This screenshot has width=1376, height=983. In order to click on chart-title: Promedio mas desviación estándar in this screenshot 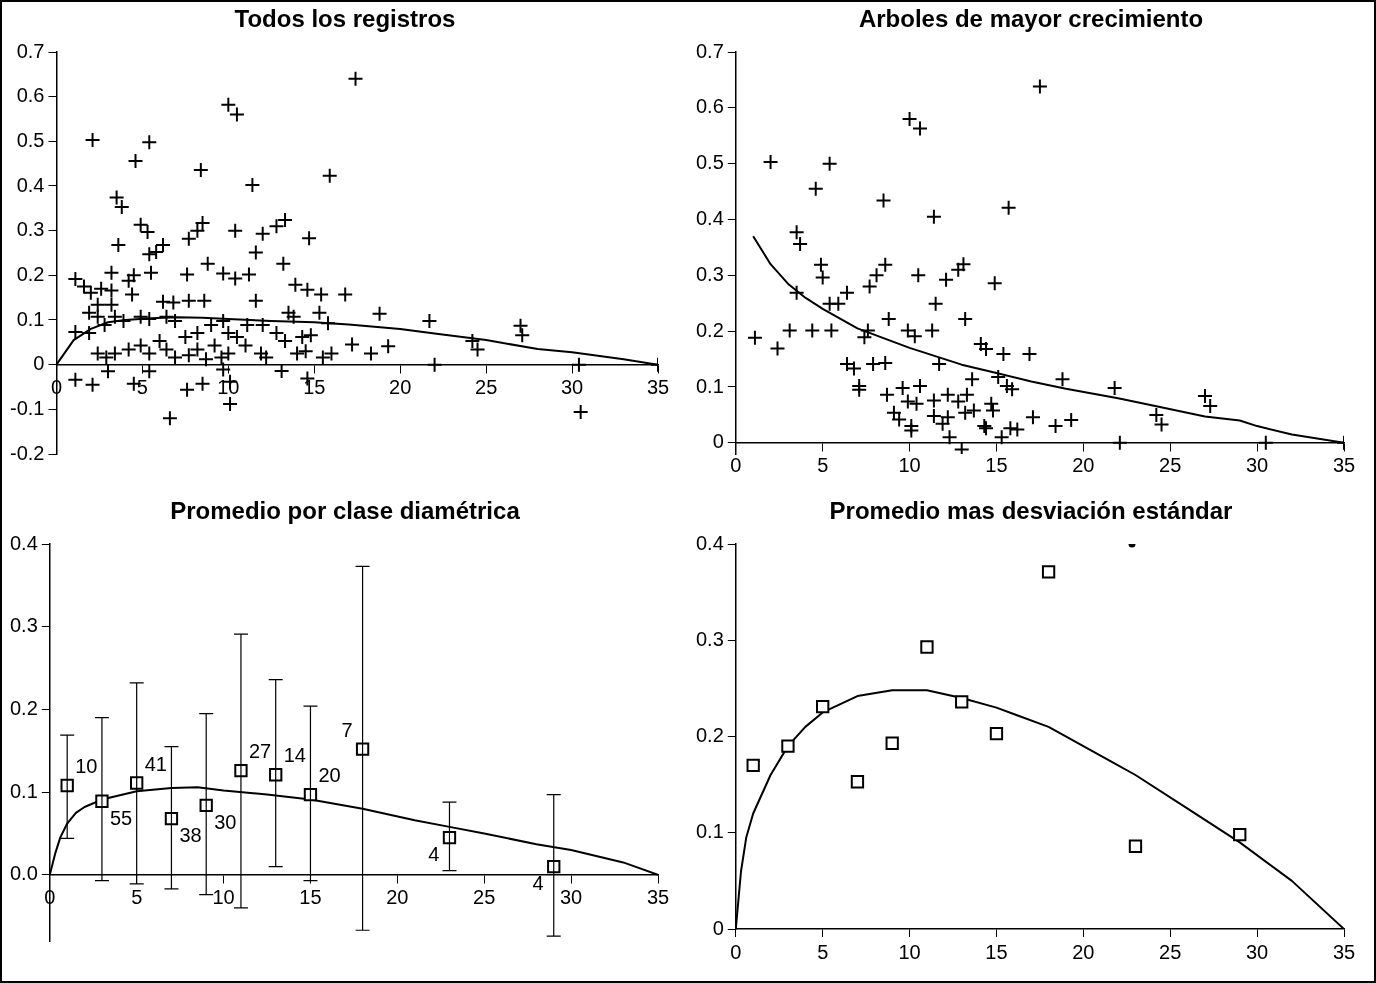, I will do `click(1031, 511)`.